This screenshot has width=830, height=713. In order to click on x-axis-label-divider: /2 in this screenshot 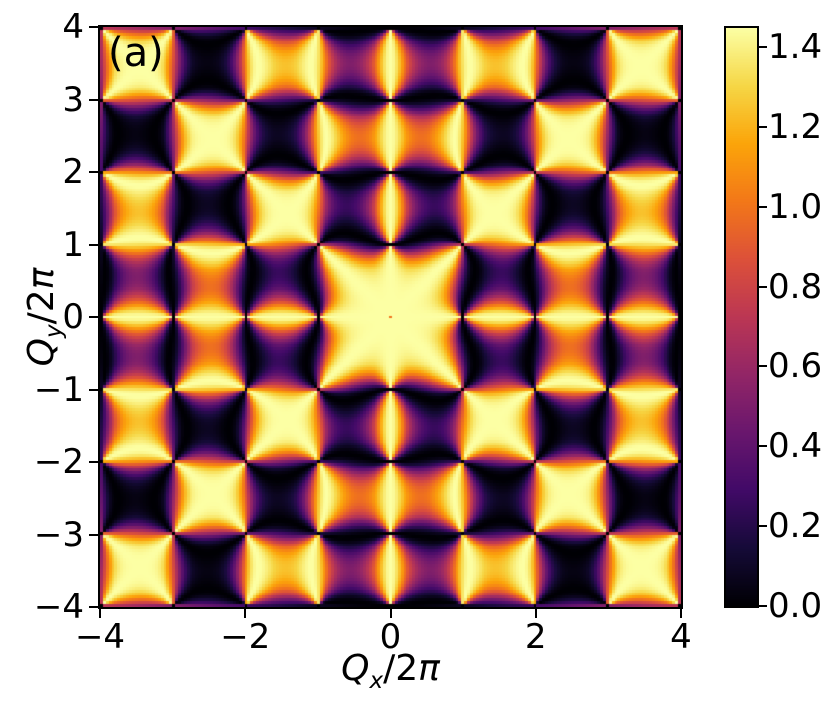, I will do `click(401, 668)`.